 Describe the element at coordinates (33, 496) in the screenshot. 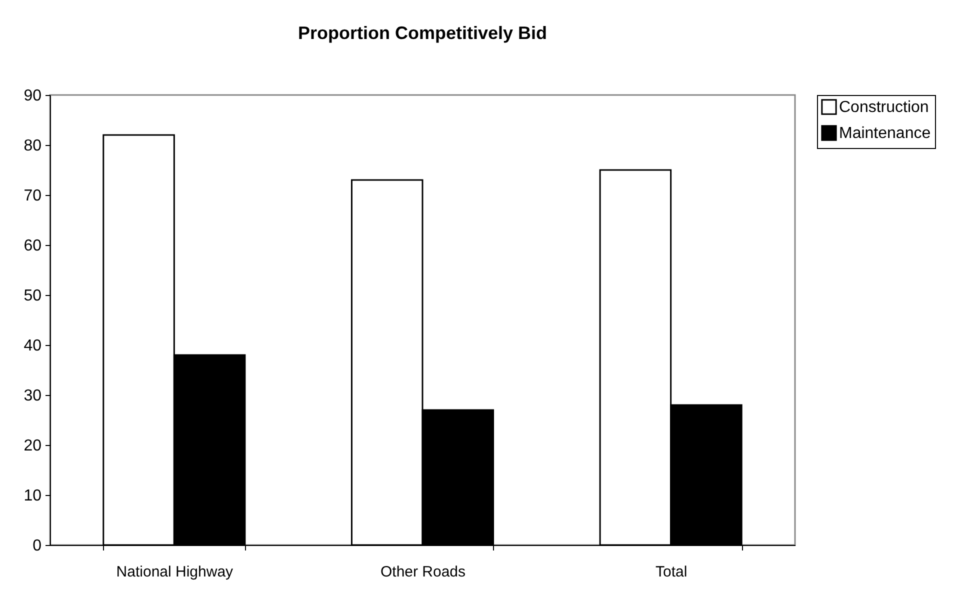

I see `y-tick-label: 10` at that location.